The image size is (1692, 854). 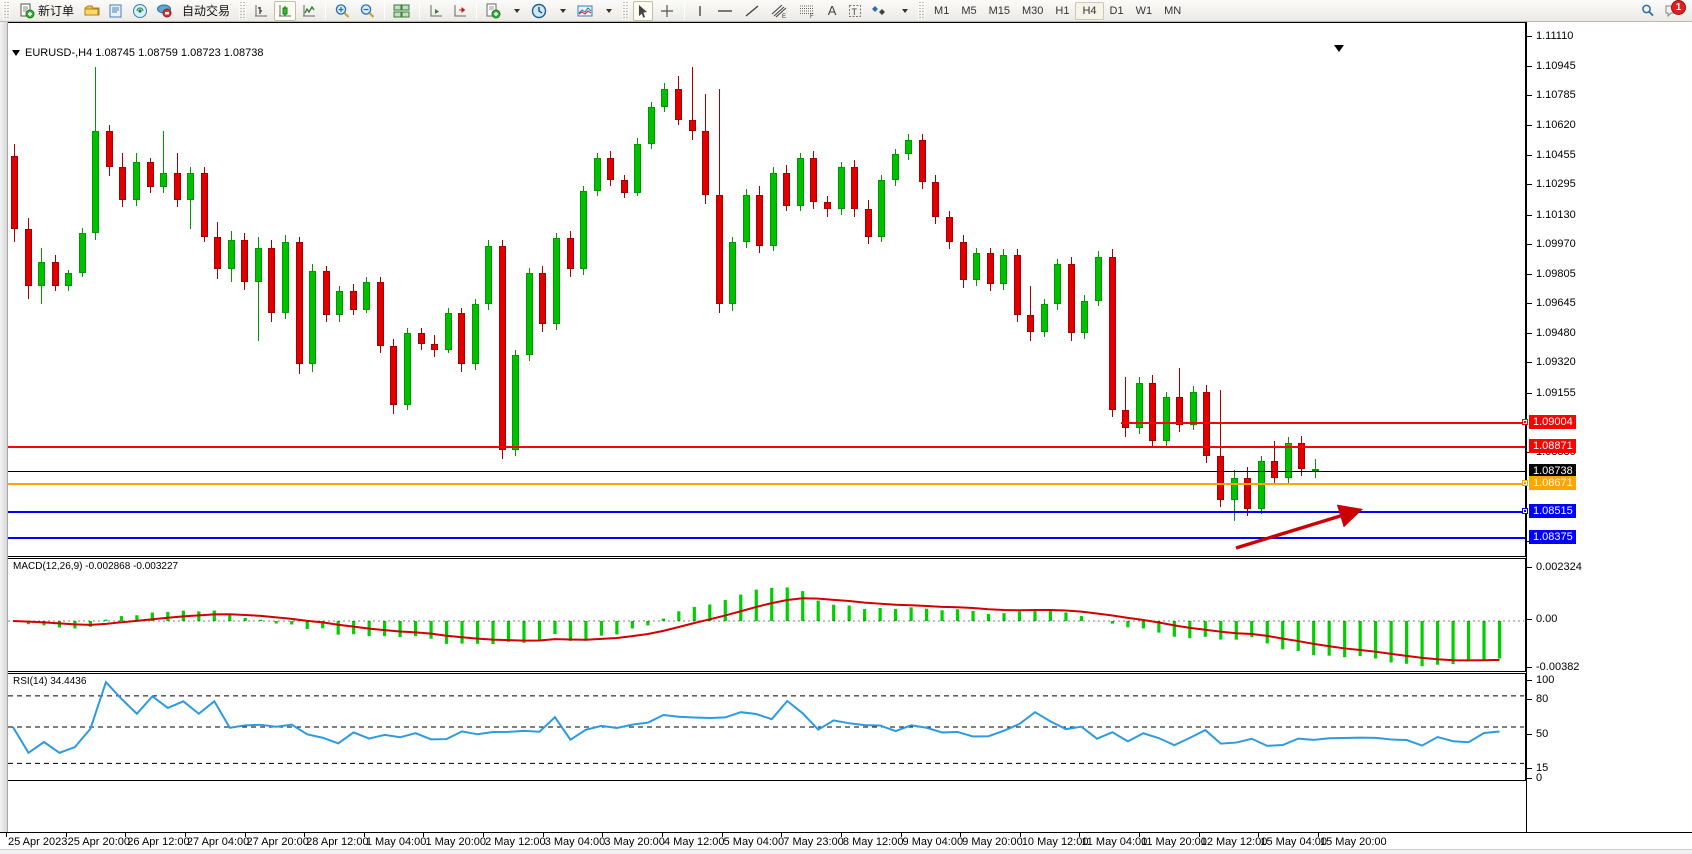 I want to click on timeframe-m15: M15, so click(x=999, y=10).